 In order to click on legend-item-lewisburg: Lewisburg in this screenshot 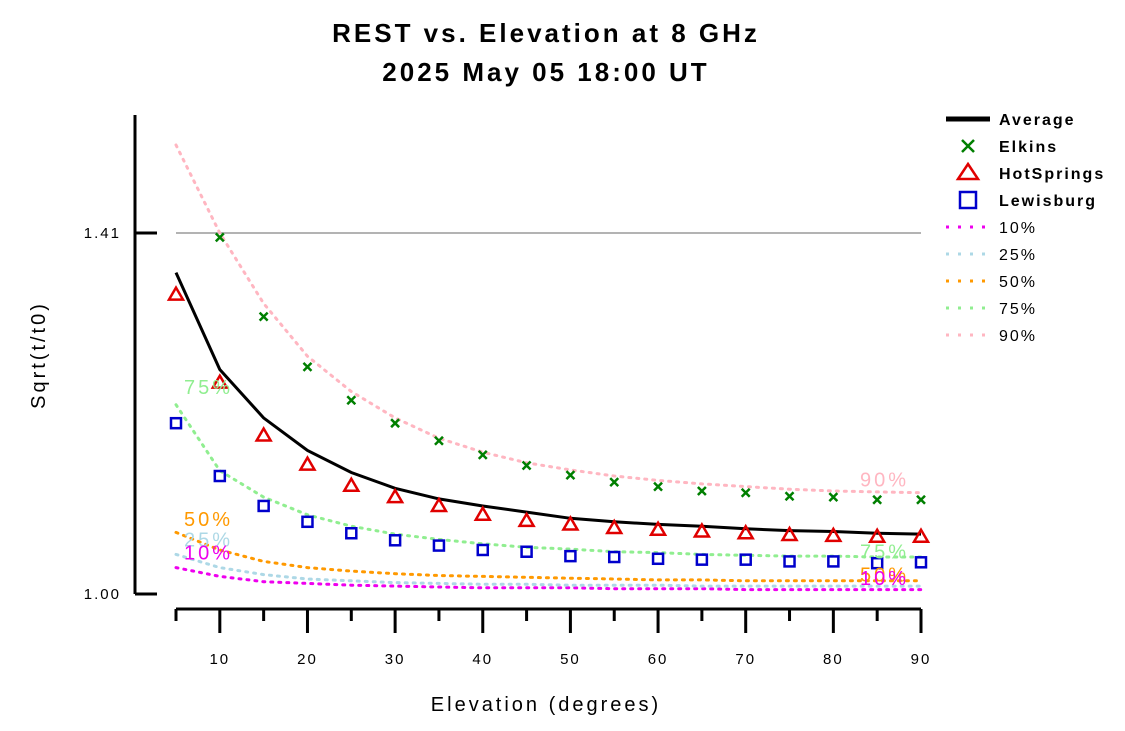, I will do `click(1027, 200)`.